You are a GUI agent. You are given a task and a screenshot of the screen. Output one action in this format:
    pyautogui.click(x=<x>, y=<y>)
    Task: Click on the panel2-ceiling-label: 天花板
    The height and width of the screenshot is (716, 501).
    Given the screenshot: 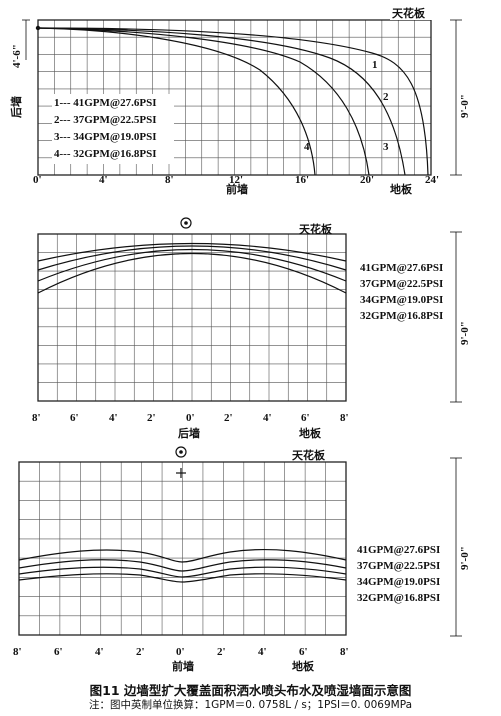 What is the action you would take?
    pyautogui.click(x=316, y=229)
    